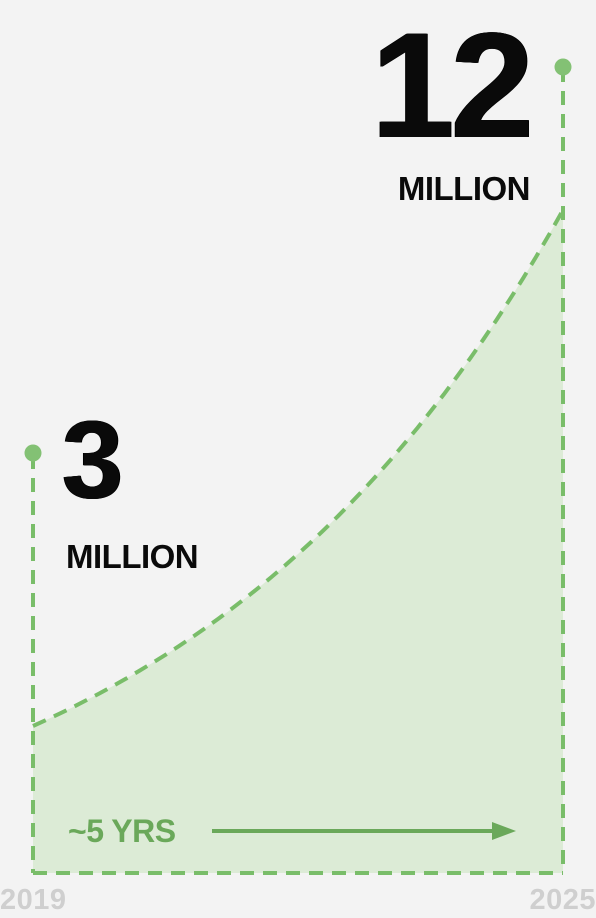 The height and width of the screenshot is (918, 596). Describe the element at coordinates (504, 831) in the screenshot. I see `duration-arrow-head` at that location.